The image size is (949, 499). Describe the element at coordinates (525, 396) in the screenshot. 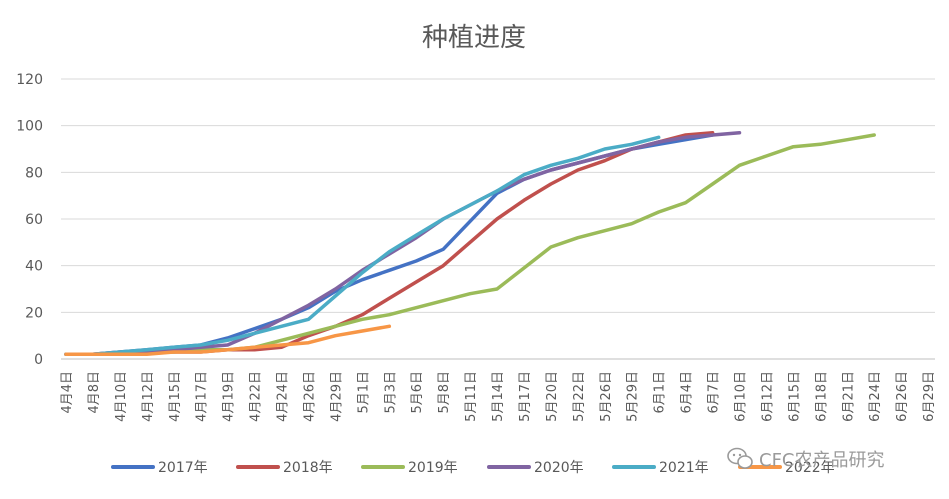

I see `x-tick-label: 5月17日` at that location.